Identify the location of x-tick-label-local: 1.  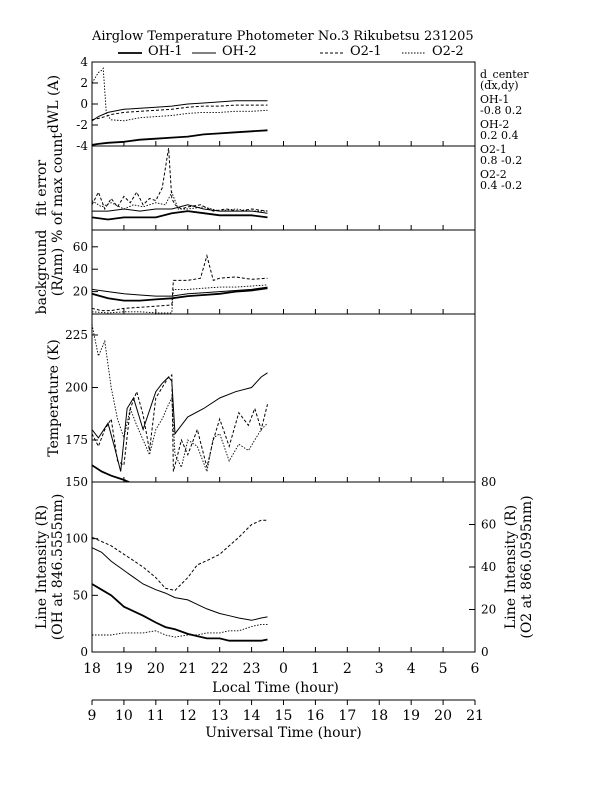
(315, 669).